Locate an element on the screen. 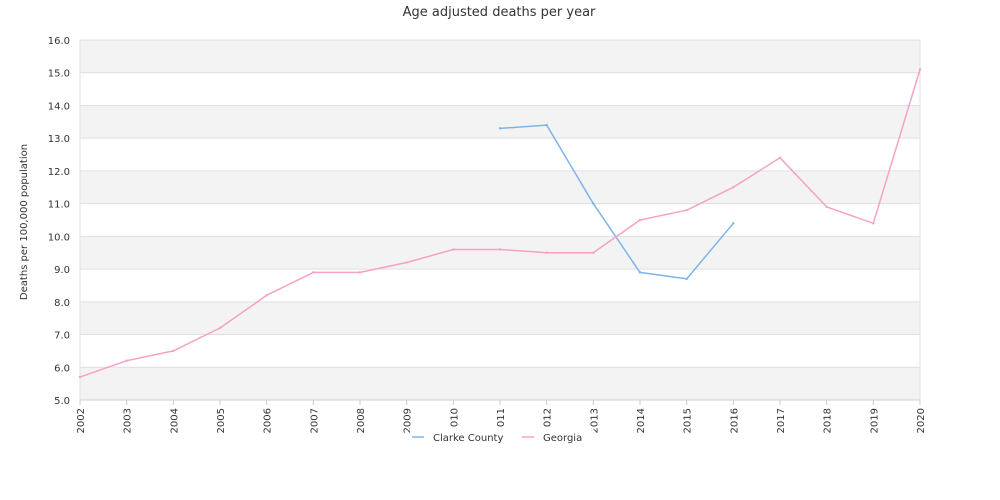 The image size is (1000, 500). x-tick-label: 2005 is located at coordinates (221, 420).